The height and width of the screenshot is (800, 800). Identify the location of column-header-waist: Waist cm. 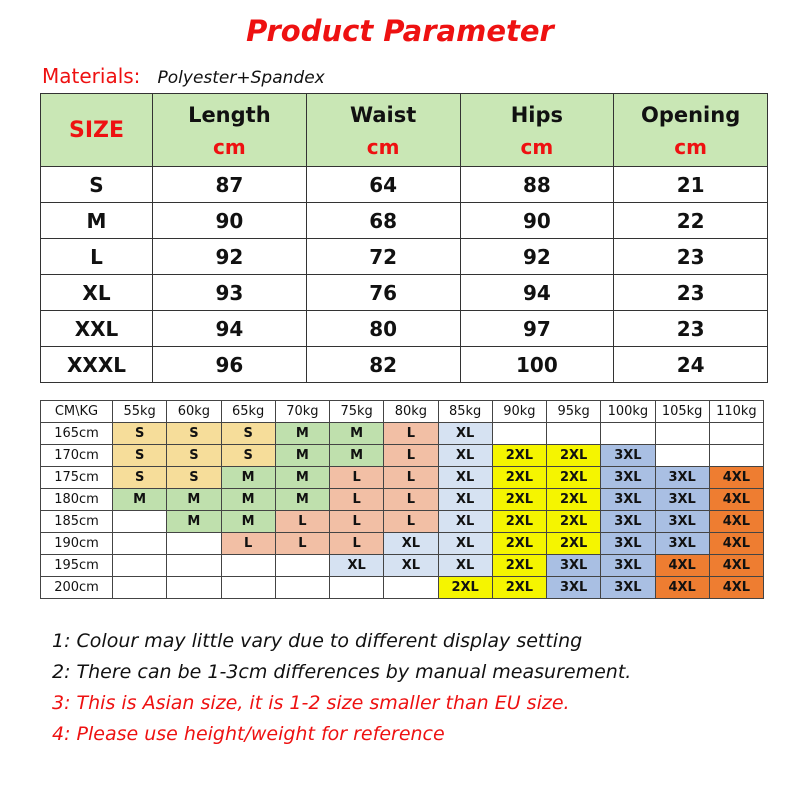
(383, 130).